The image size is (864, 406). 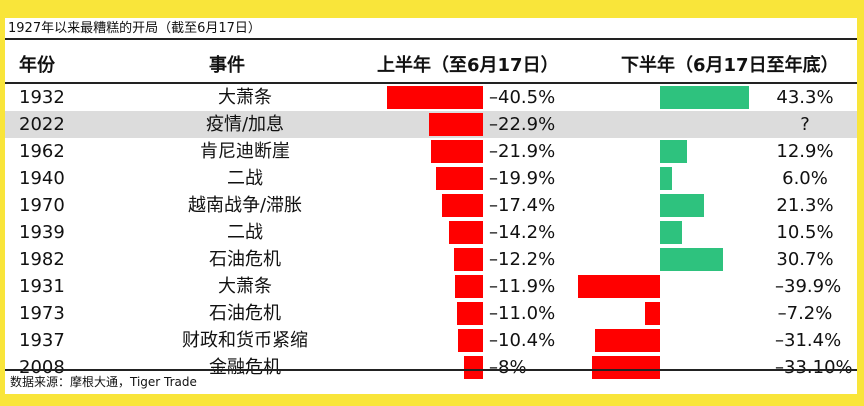 I want to click on table-row: 1973 石油危机 –11.0% –7.2%, so click(x=431, y=313).